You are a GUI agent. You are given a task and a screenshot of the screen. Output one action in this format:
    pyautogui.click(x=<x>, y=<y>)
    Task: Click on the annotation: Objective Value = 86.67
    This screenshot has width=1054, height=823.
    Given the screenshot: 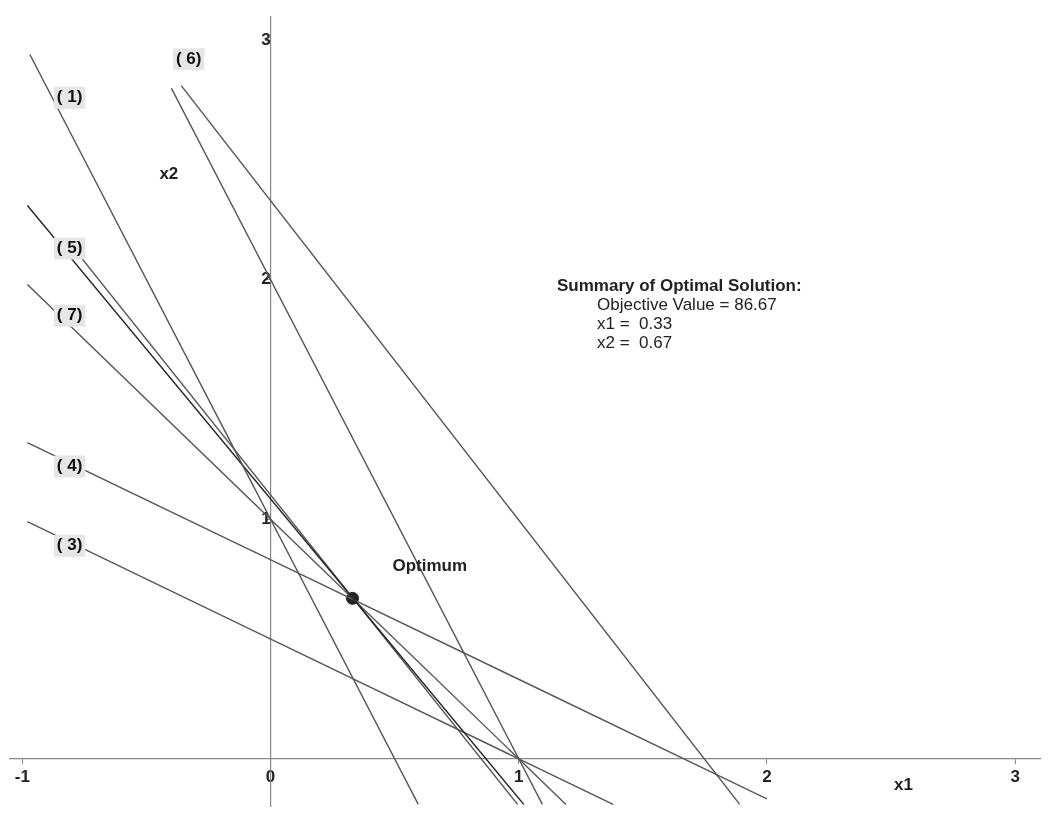 What is the action you would take?
    pyautogui.click(x=687, y=304)
    